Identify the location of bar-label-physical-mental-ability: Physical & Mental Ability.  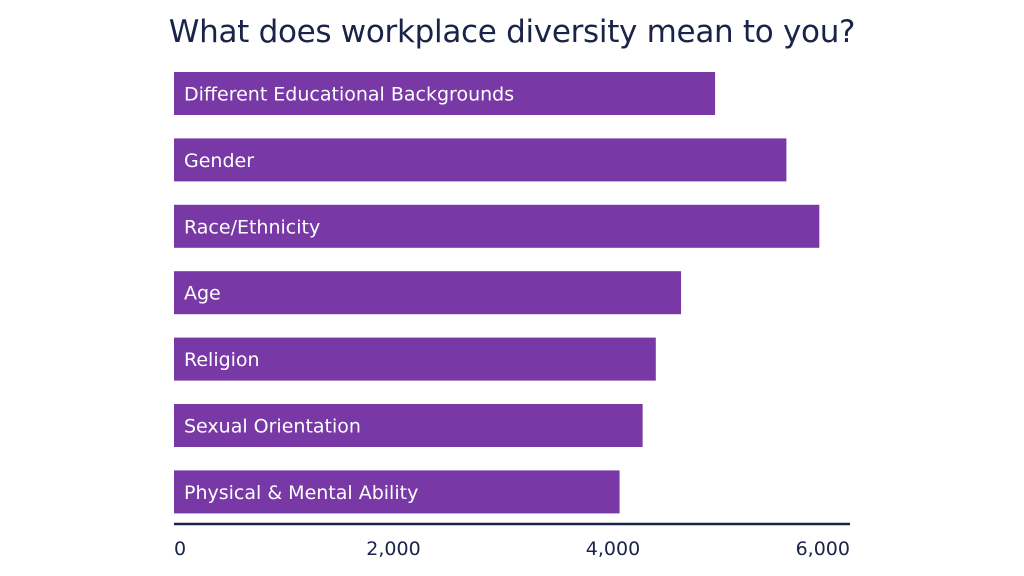
(301, 493).